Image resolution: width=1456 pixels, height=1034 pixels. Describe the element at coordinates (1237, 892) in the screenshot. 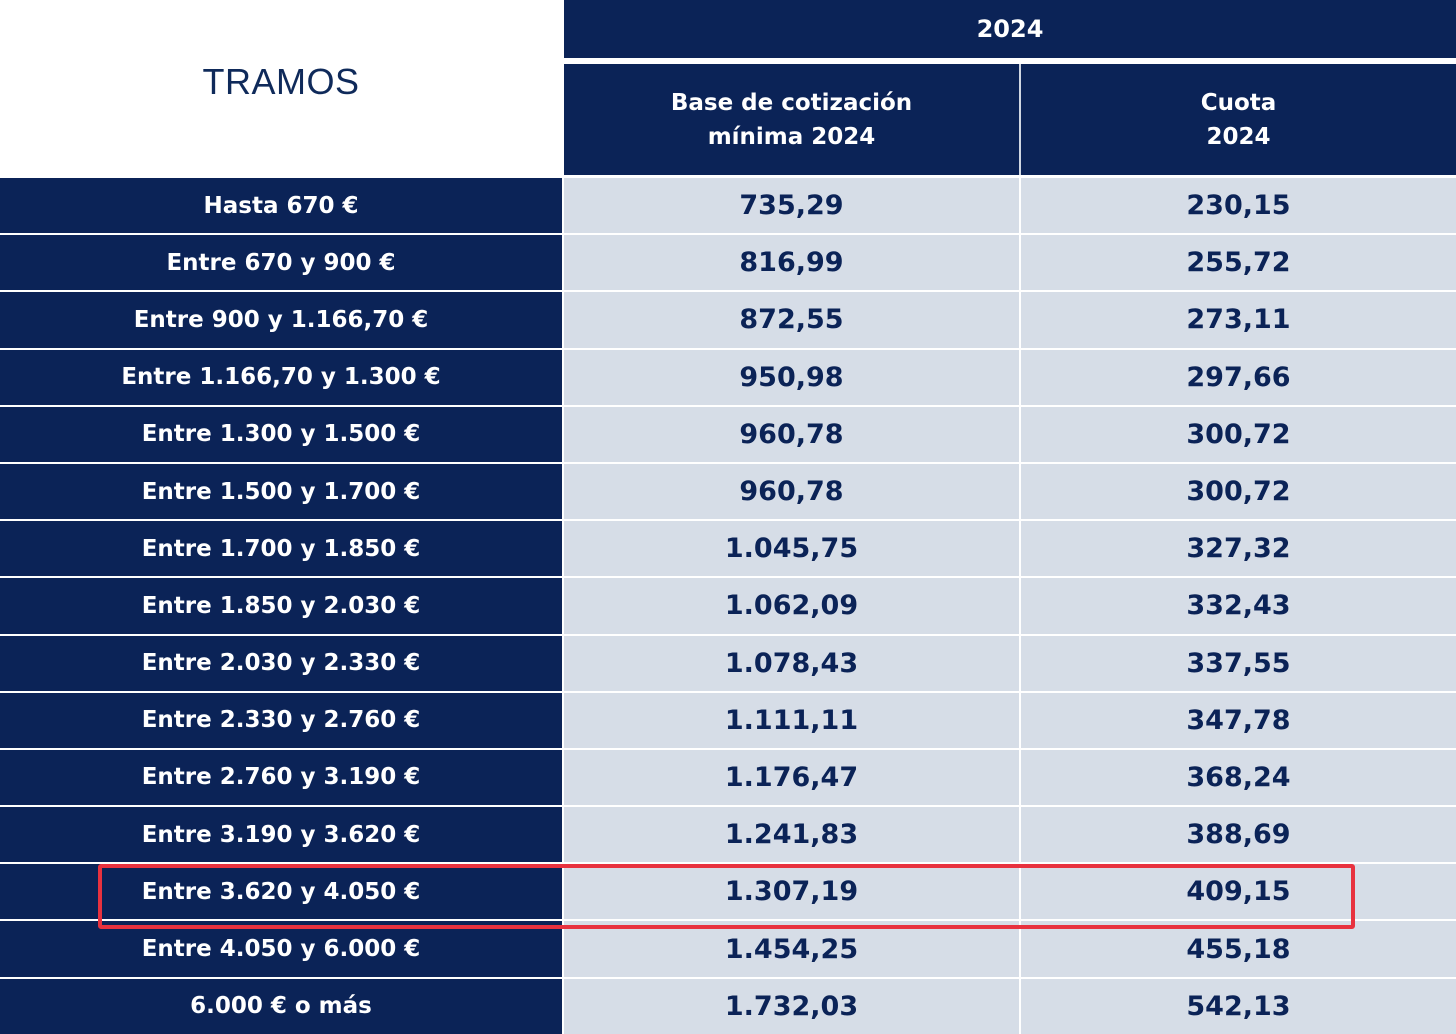

I see `cuota-cell: 409,15` at that location.